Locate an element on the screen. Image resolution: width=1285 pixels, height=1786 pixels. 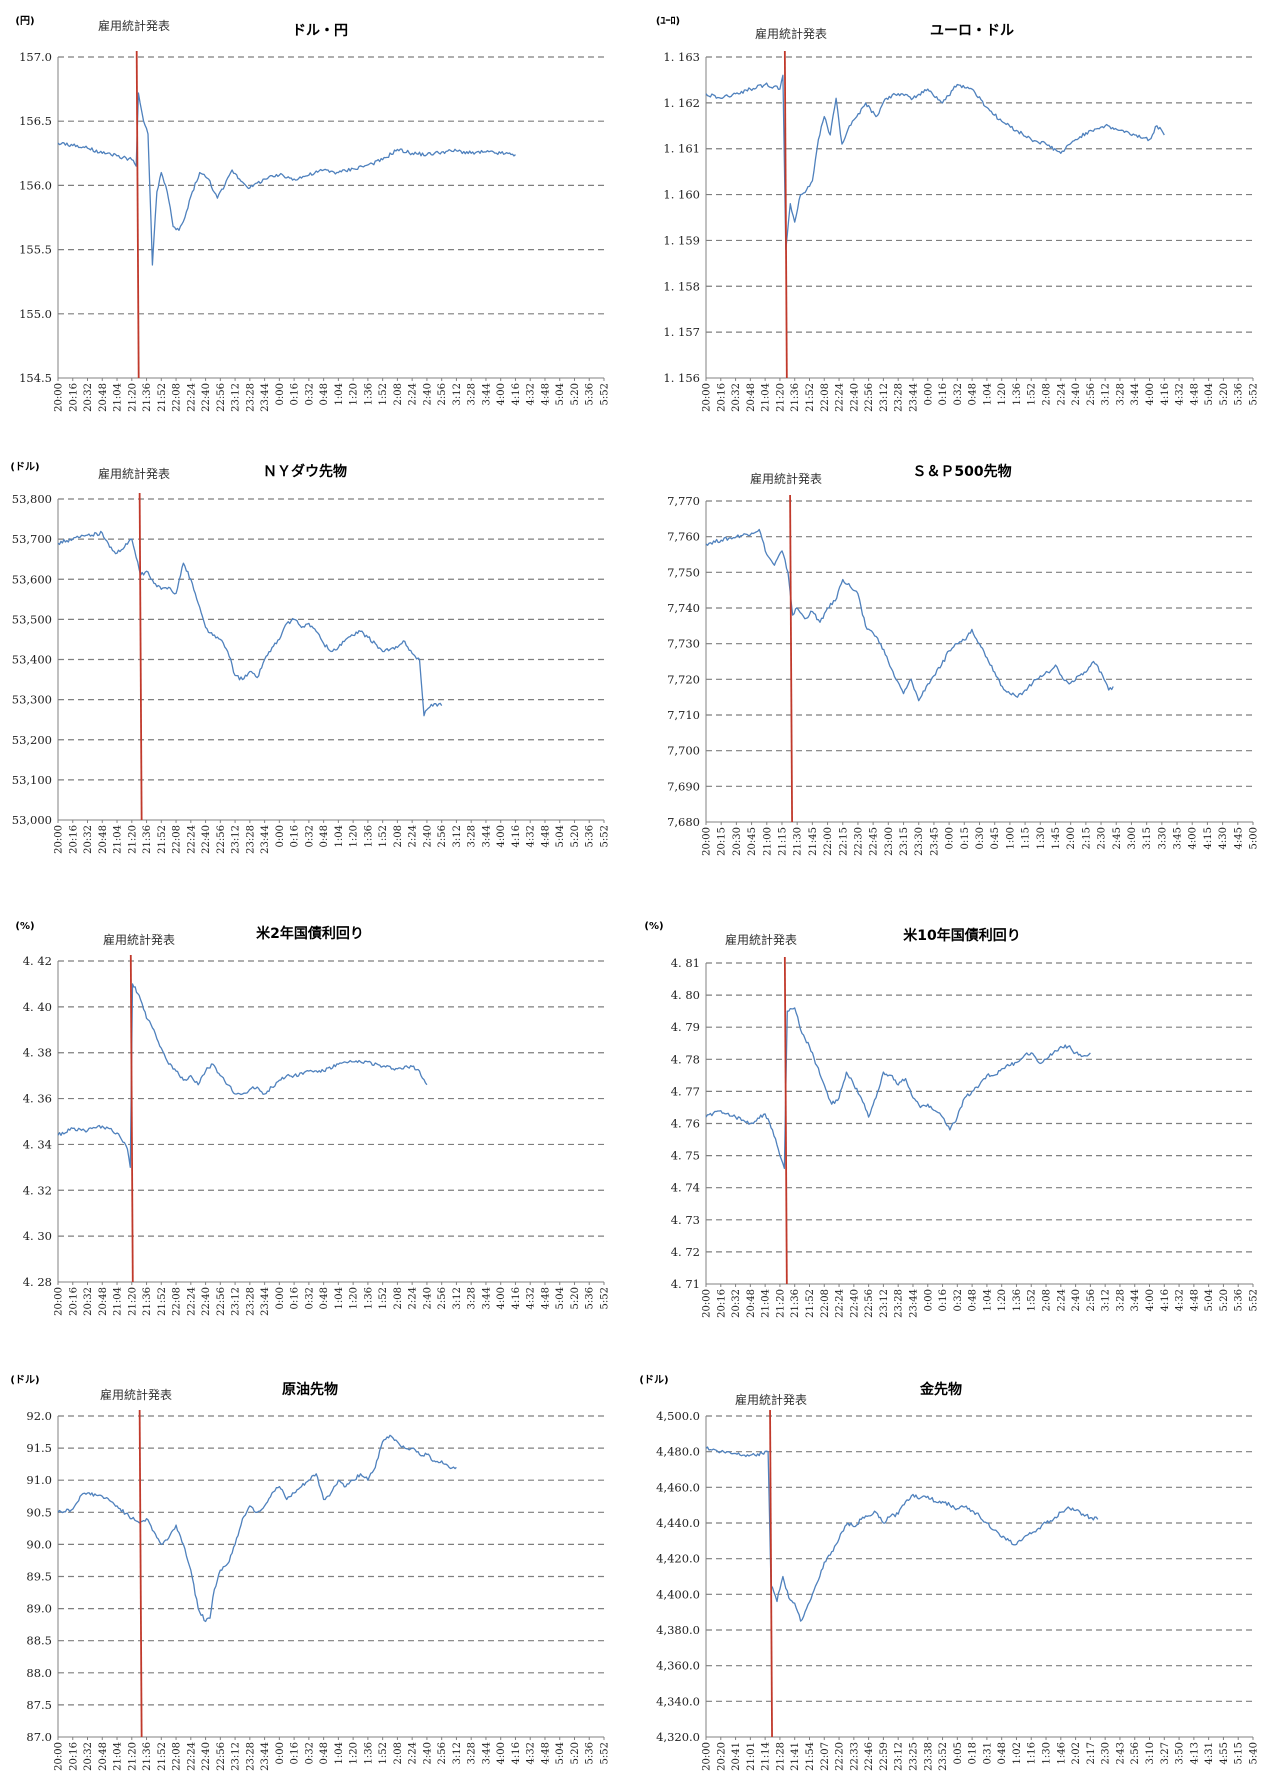
x-tick-label: 0:05 is located at coordinates (958, 1753).